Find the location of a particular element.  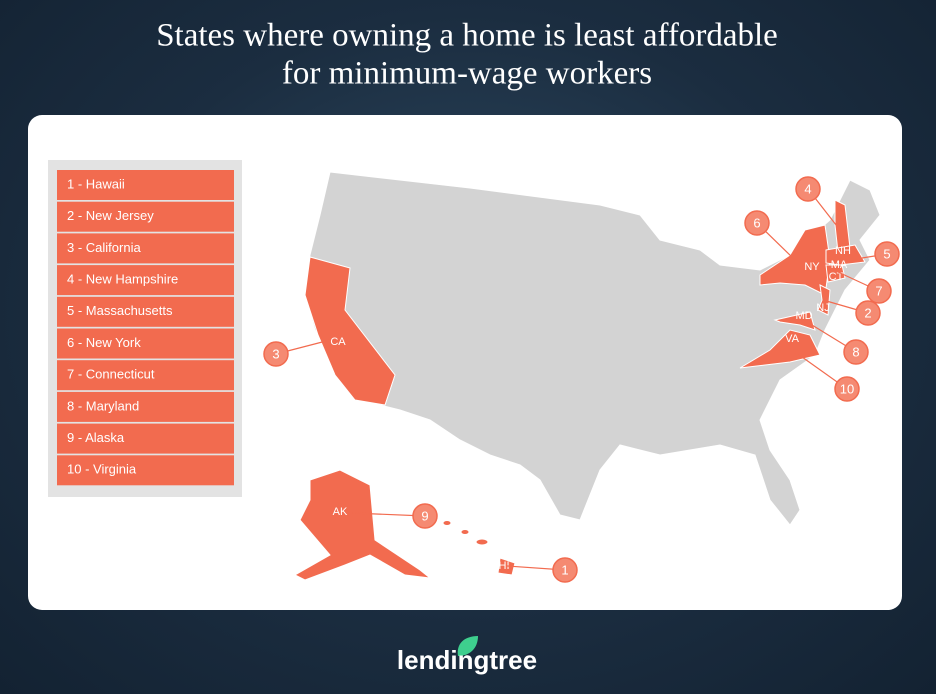

legend-label: 2 - New Jersey is located at coordinates (110, 215).